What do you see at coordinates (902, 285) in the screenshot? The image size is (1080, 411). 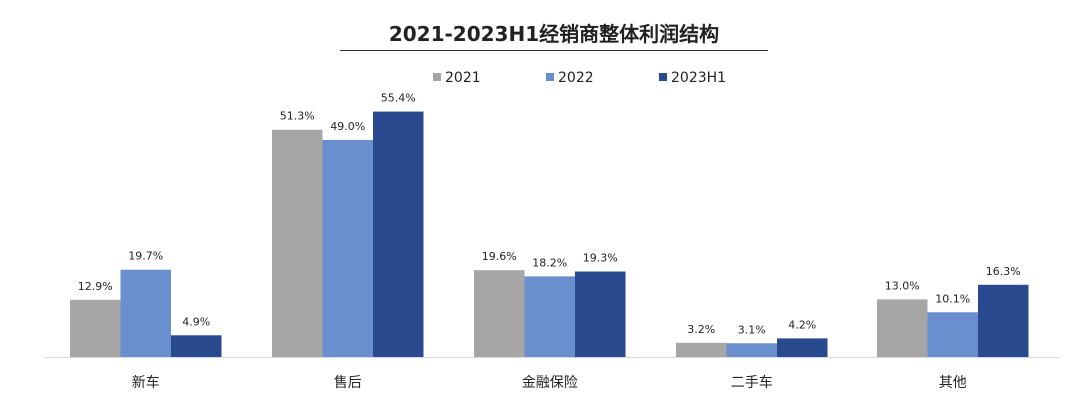 I see `data-label: 13.0%` at bounding box center [902, 285].